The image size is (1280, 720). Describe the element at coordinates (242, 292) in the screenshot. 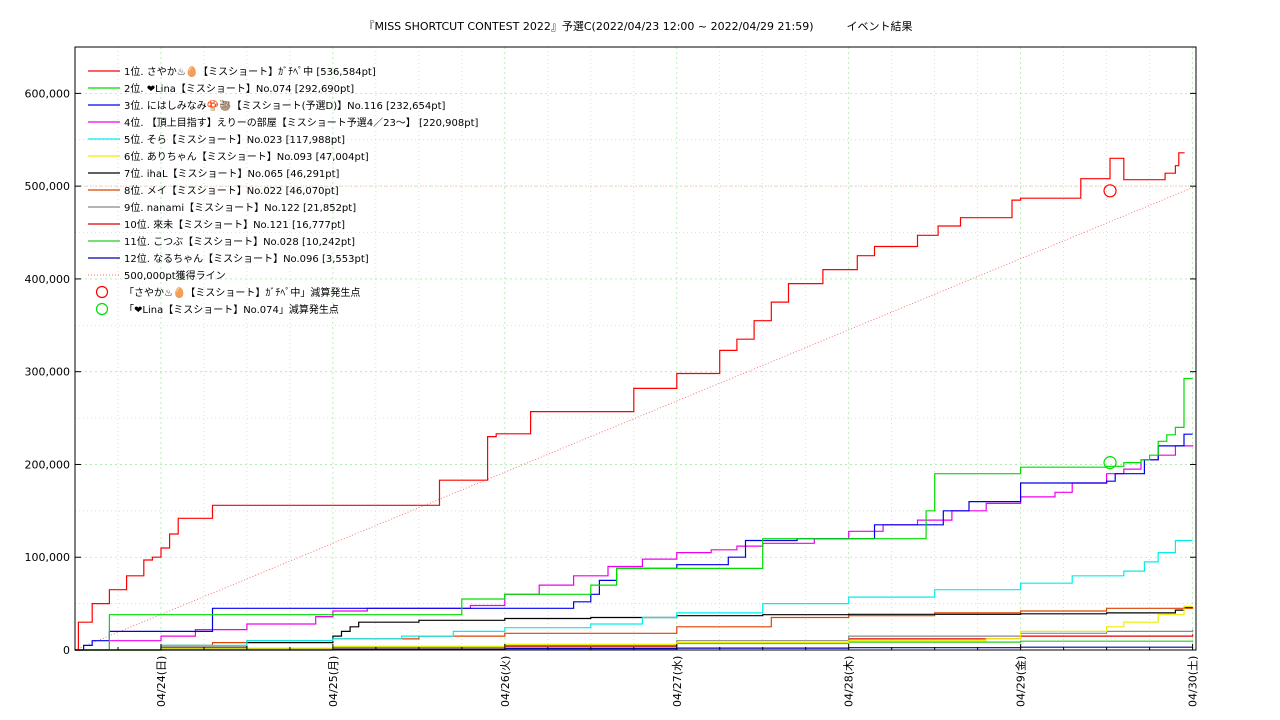

I see `legend-label: 「さやか♨🥚【ミスショート】ｶﾞﾁﾍﾟ中」減算発生点` at that location.